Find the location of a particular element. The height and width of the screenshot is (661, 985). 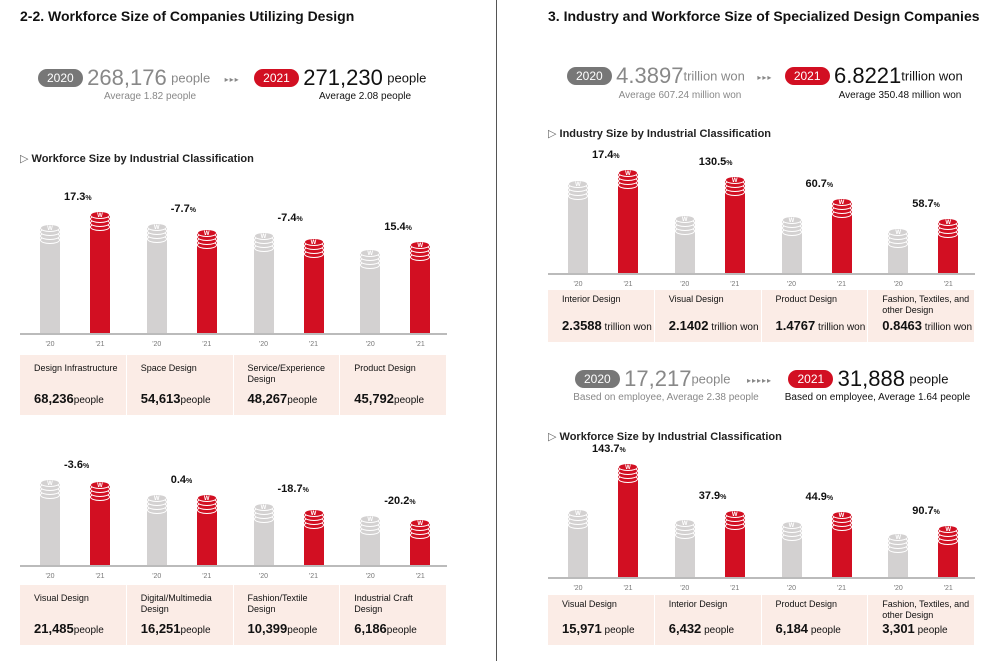

category-value: 6,432 people is located at coordinates (701, 628).